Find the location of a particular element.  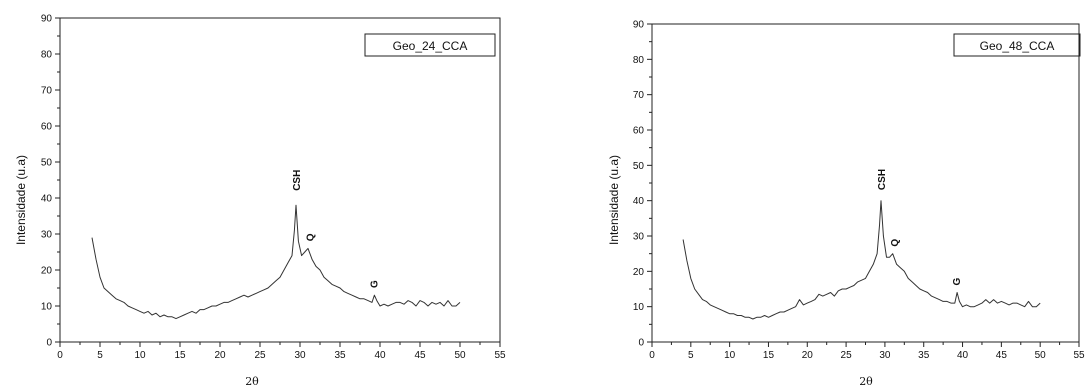

legend-label: Geo_24_CCA is located at coordinates (430, 46).